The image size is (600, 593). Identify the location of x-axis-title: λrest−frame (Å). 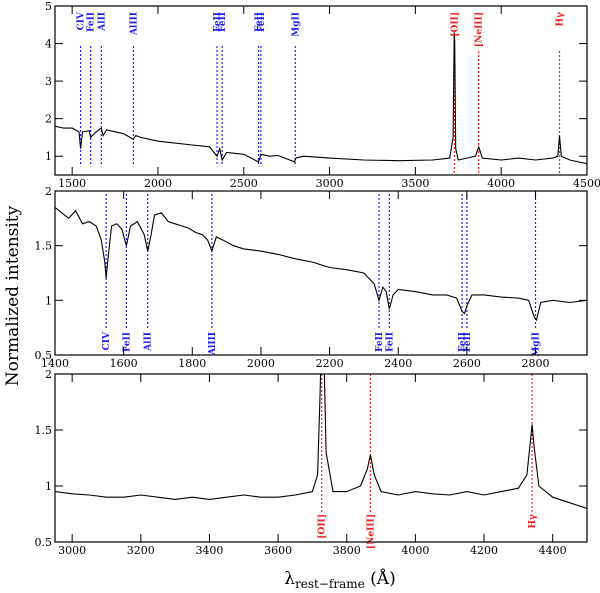
(339, 579).